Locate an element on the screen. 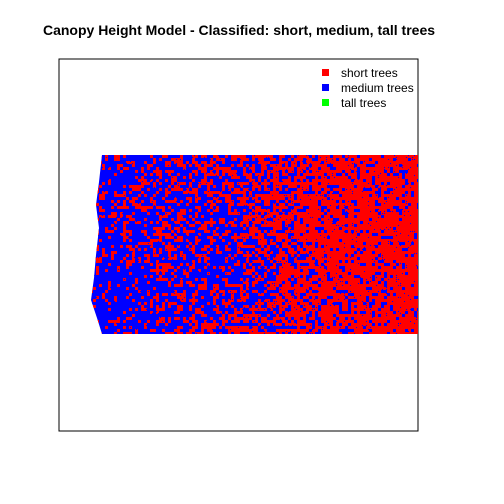 Image resolution: width=504 pixels, height=504 pixels. legend-entry-tall-trees: tall trees is located at coordinates (354, 103).